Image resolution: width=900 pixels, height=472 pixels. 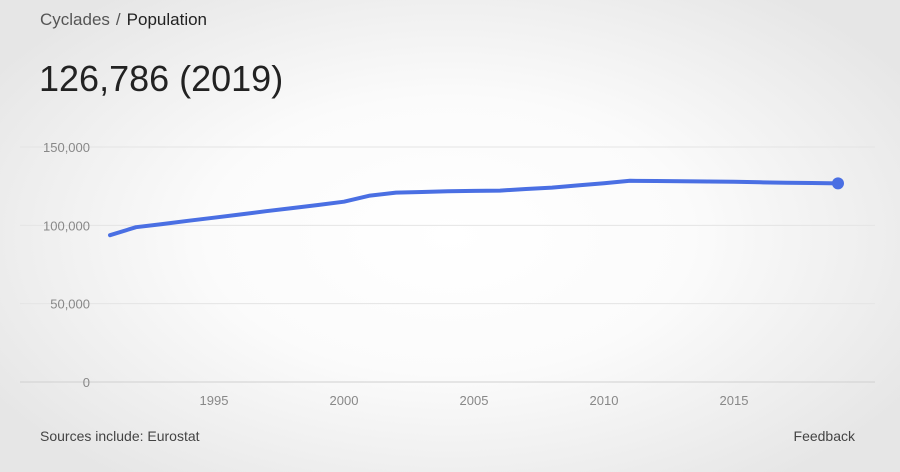 What do you see at coordinates (120, 436) in the screenshot?
I see `sources-text: Sources include: Eurostat` at bounding box center [120, 436].